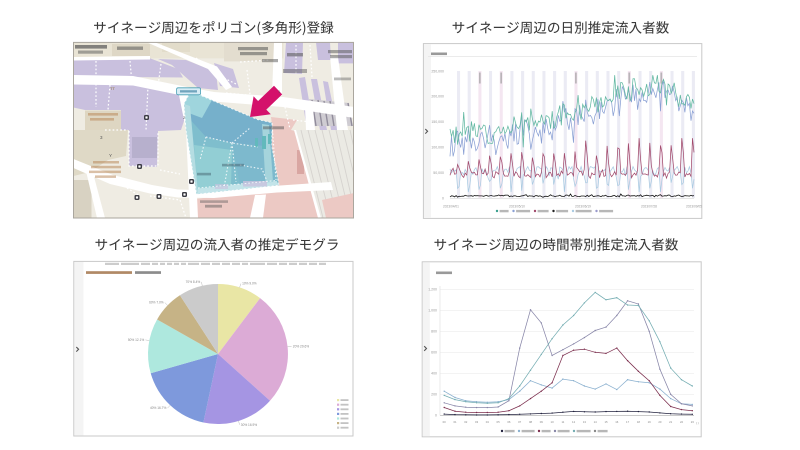 This screenshot has height=450, width=800. What do you see at coordinates (606, 422) in the screenshot?
I see `svg-text: 15` at bounding box center [606, 422].